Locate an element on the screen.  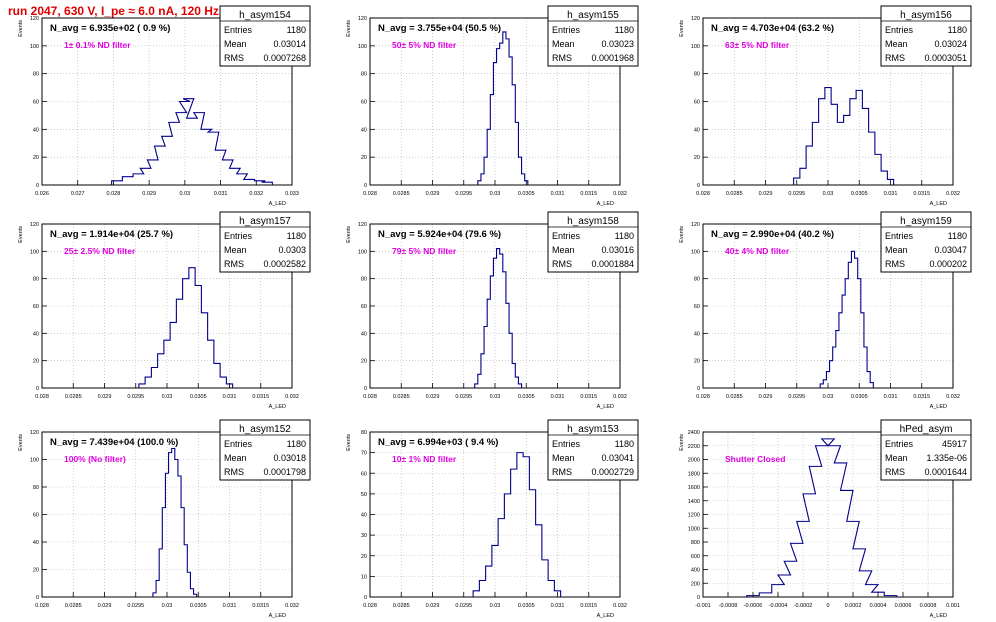
x-tick-label: 0.031 is located at coordinates (221, 194).